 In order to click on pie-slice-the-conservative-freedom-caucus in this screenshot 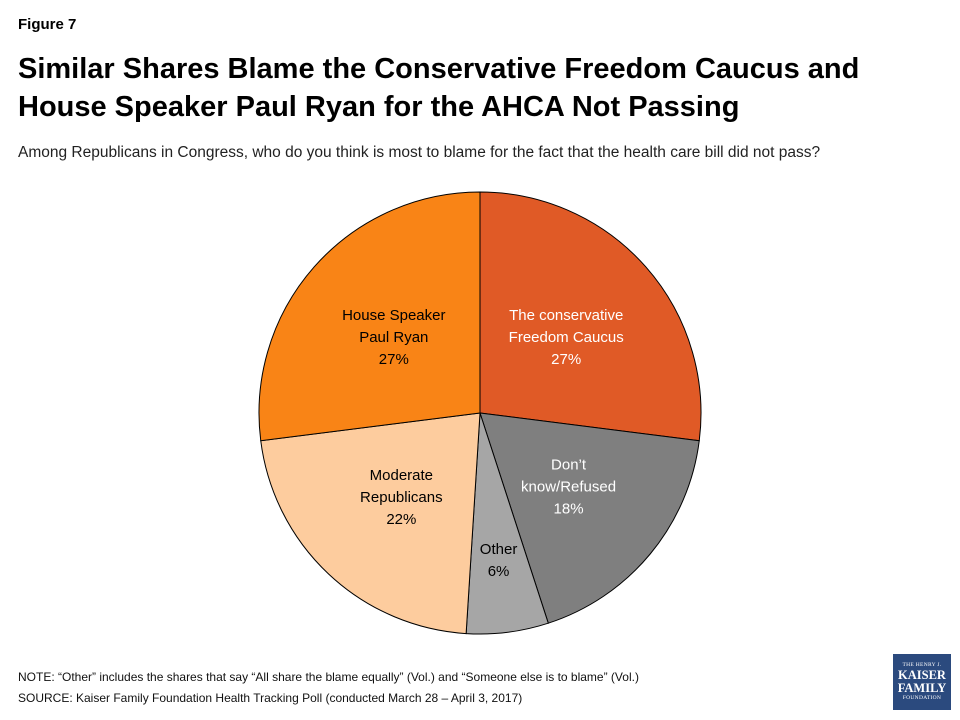, I will do `click(590, 316)`.